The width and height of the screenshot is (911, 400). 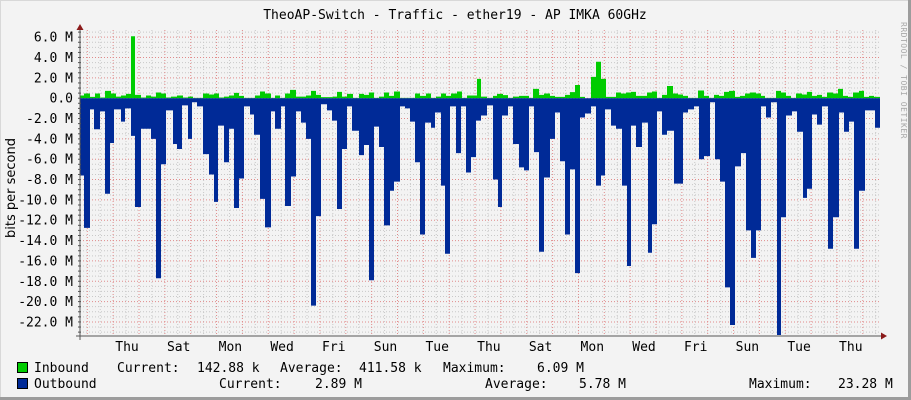 What do you see at coordinates (45, 302) in the screenshot?
I see `y-tick-label: -20.0 M` at bounding box center [45, 302].